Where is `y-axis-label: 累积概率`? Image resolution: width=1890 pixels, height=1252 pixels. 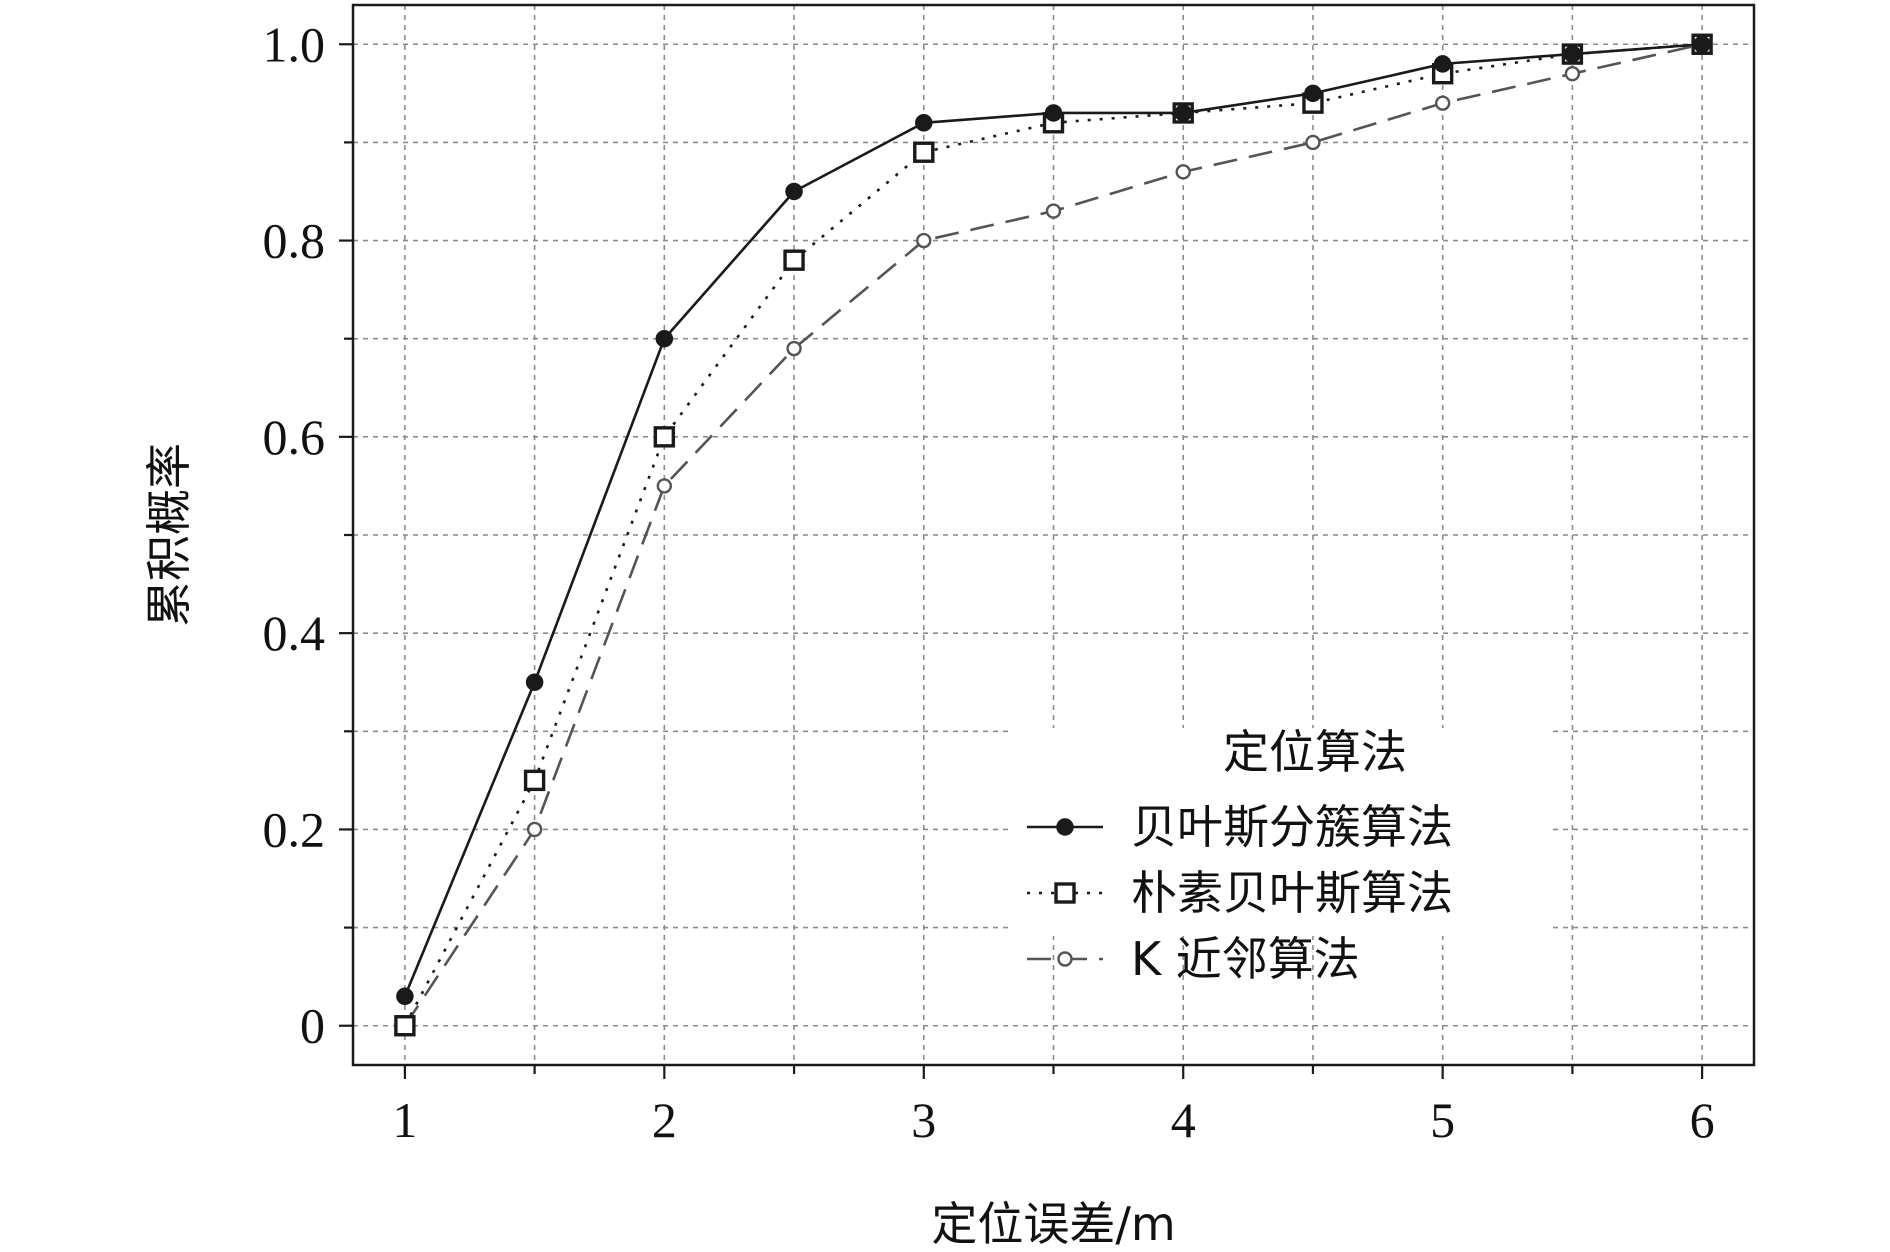
y-axis-label: 累积概率 is located at coordinates (169, 535).